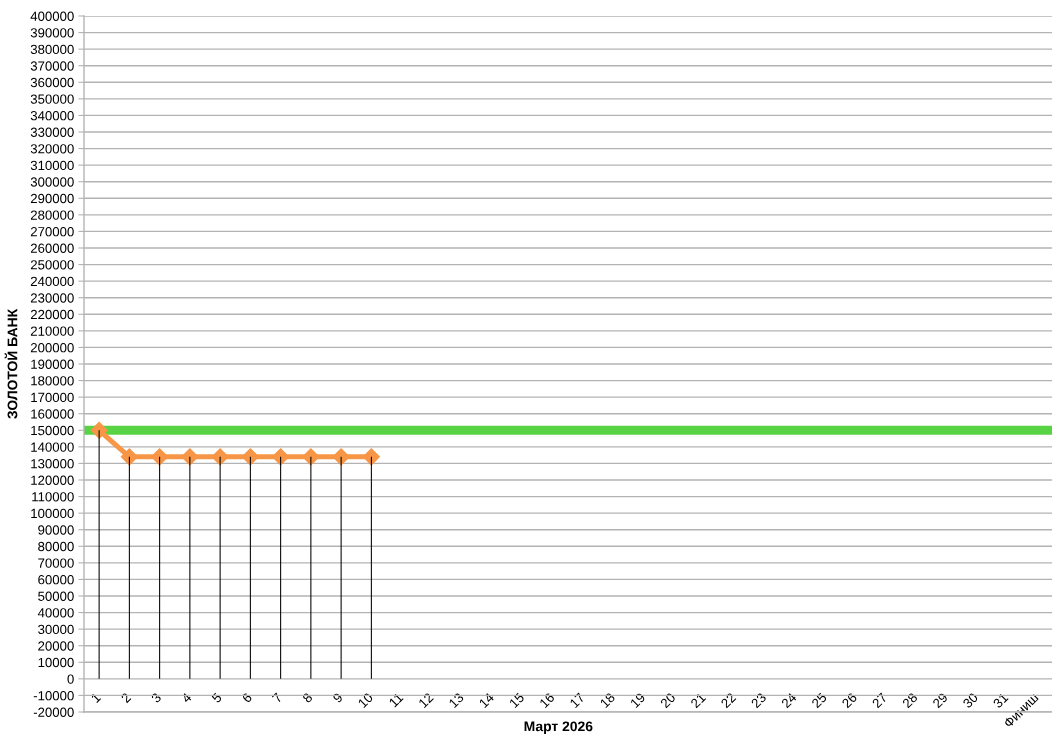 Image resolution: width=1052 pixels, height=741 pixels. What do you see at coordinates (11, 363) in the screenshot?
I see `y-axis-title: ЗОЛОТОЙ БАНК` at bounding box center [11, 363].